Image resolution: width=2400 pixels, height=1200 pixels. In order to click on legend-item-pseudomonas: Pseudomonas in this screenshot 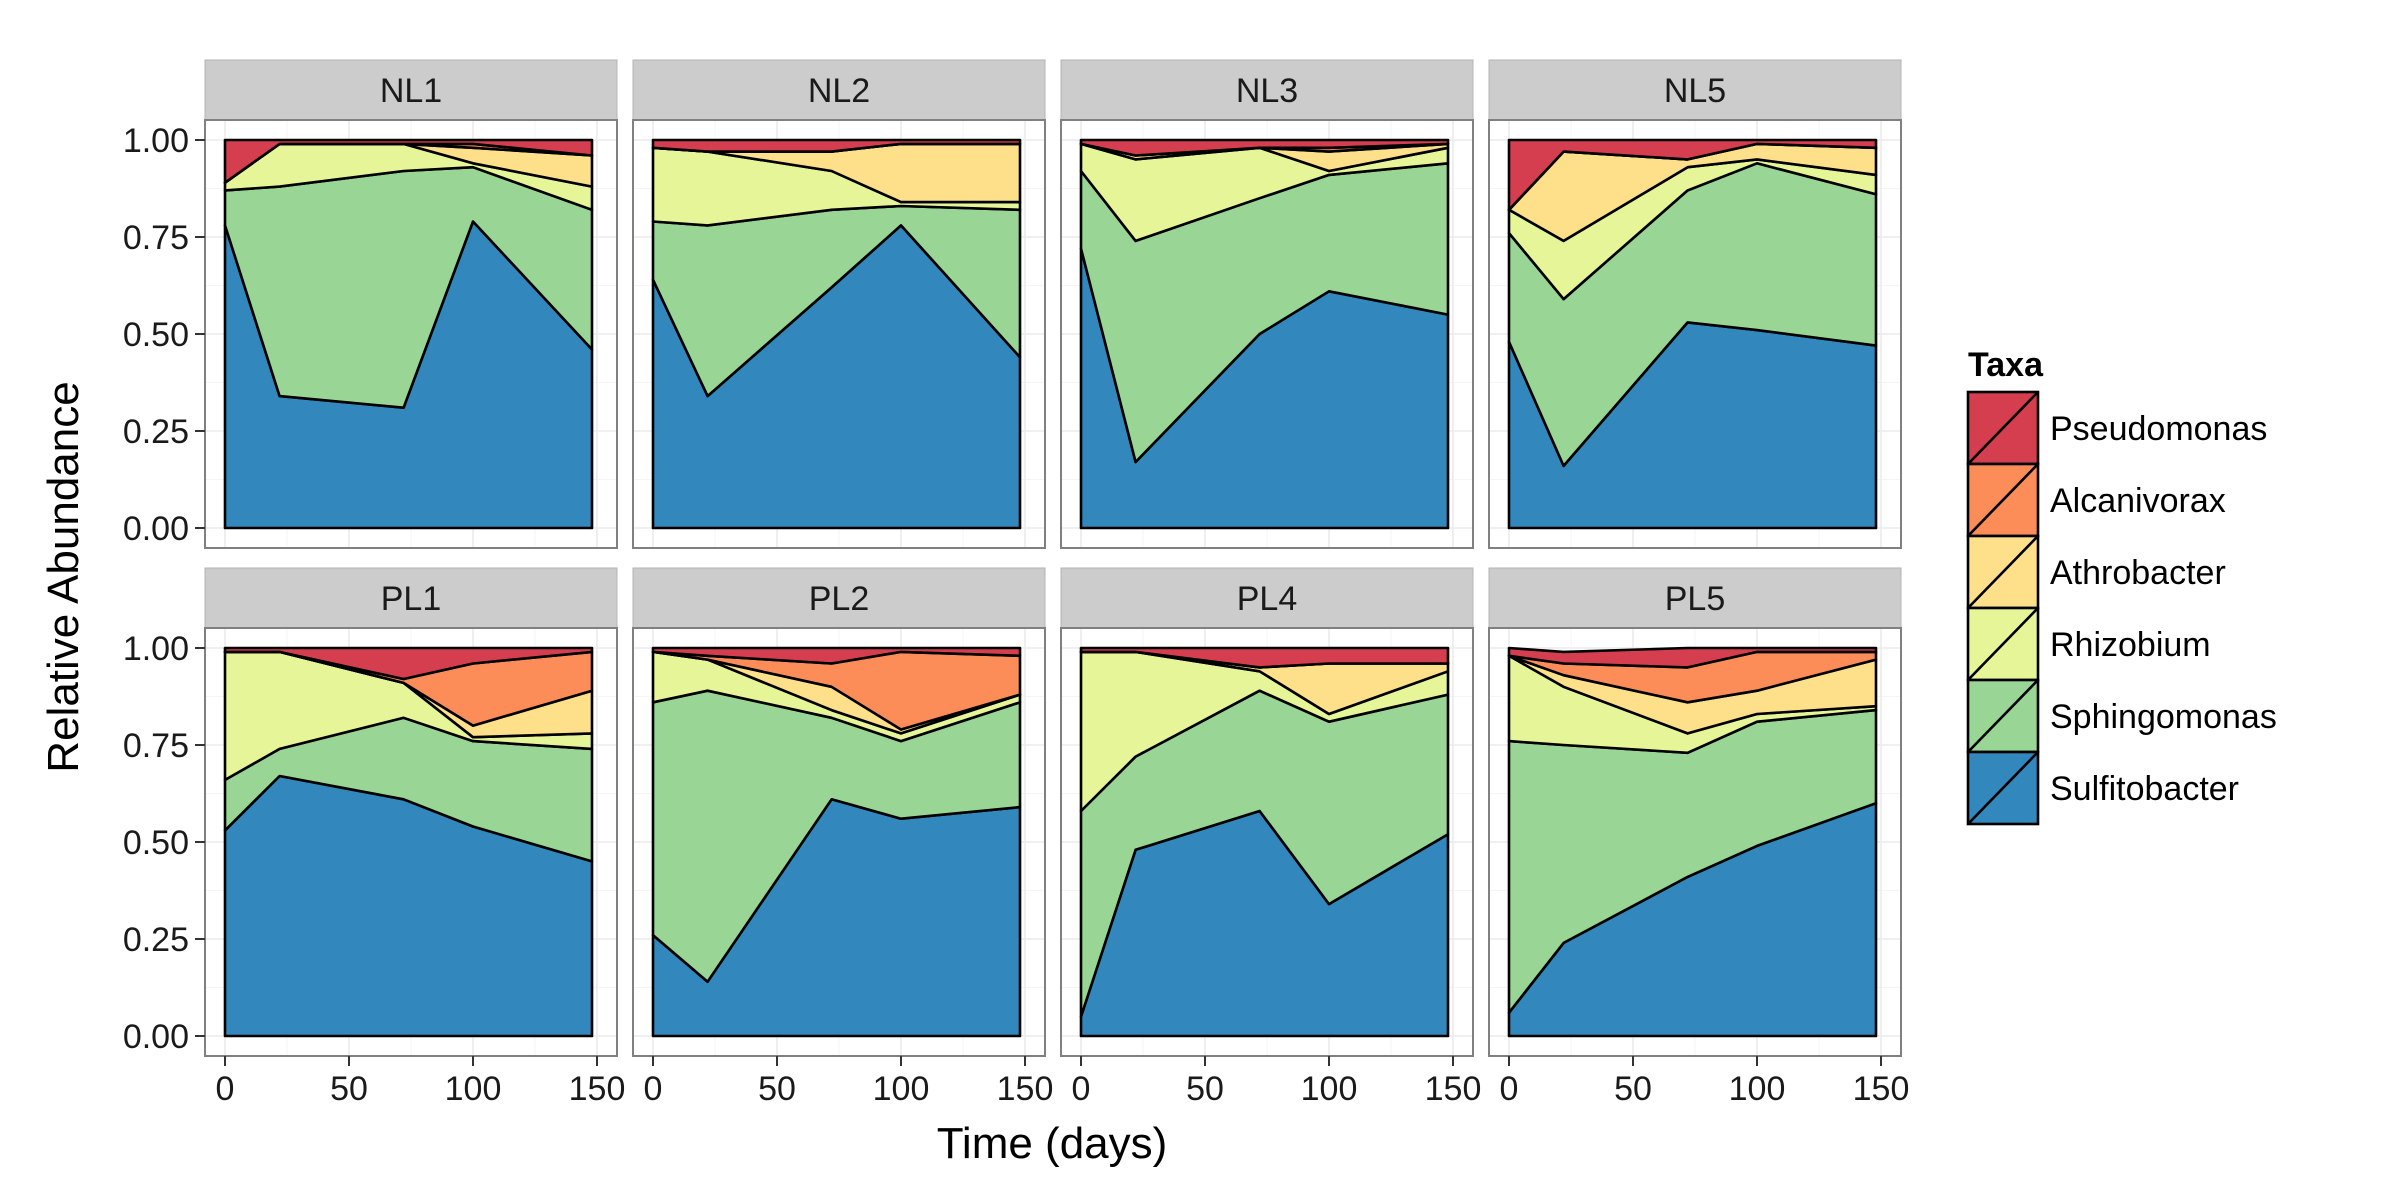, I will do `click(2116, 428)`.